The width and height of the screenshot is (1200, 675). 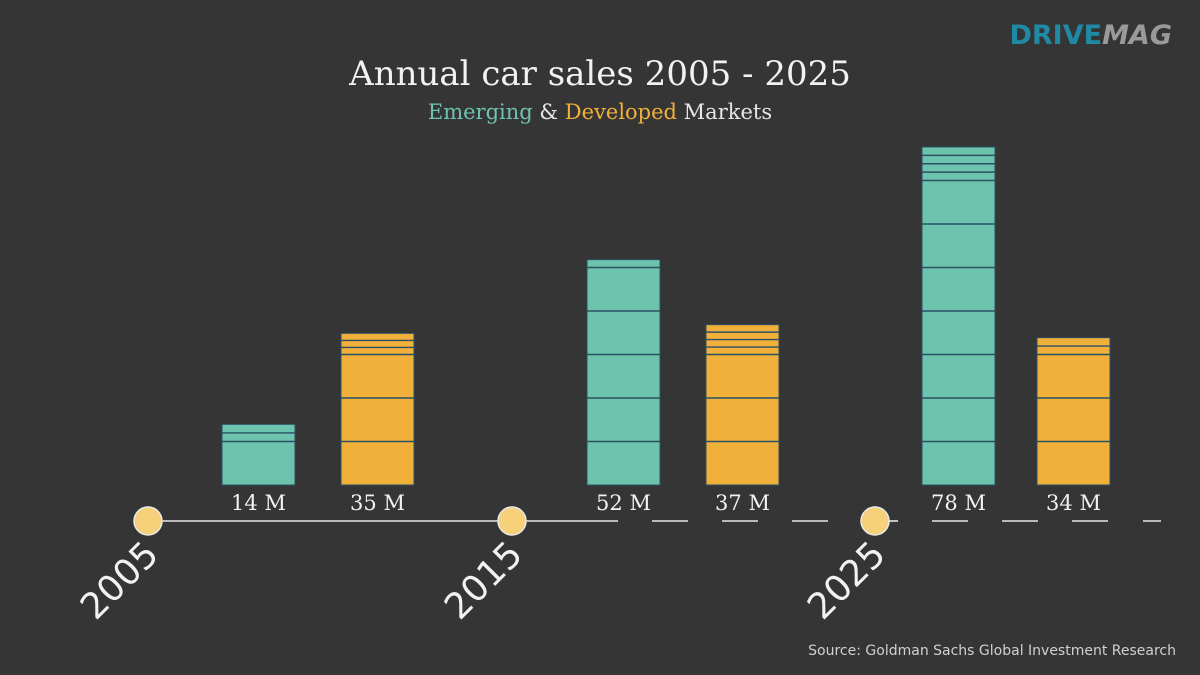 I want to click on bar-emerging-2025, so click(x=958, y=316).